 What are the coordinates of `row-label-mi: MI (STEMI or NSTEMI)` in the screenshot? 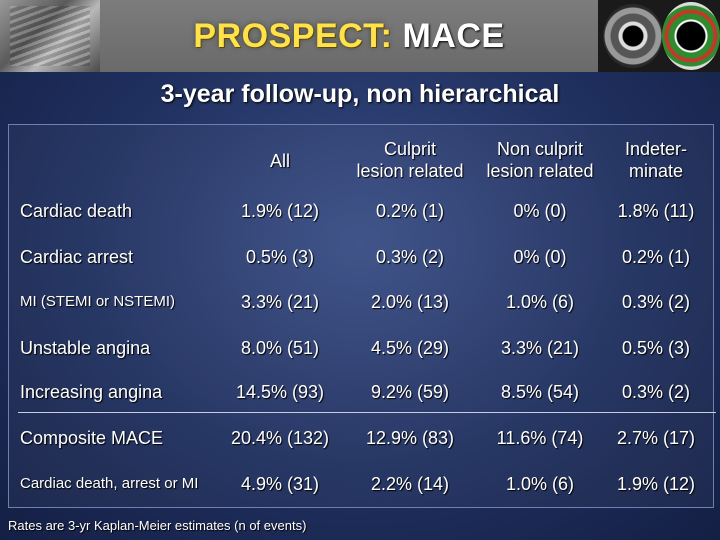 It's located at (97, 301).